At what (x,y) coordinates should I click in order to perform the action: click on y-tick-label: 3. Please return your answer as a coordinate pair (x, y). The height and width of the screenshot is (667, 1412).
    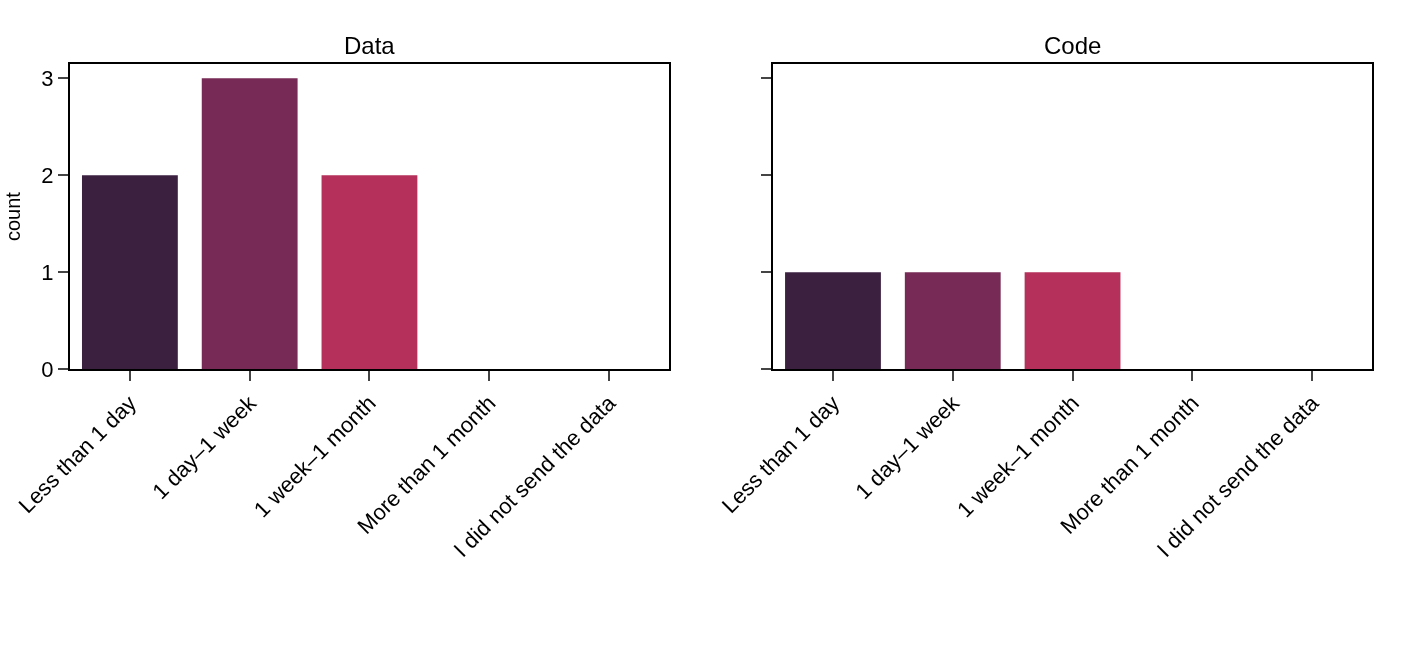
    Looking at the image, I should click on (47, 78).